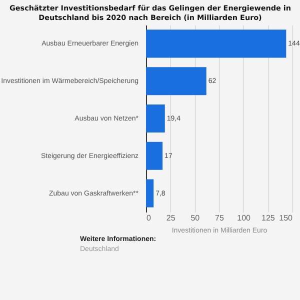 This screenshot has width=300, height=300. What do you see at coordinates (244, 218) in the screenshot?
I see `x-tick-label: 100` at bounding box center [244, 218].